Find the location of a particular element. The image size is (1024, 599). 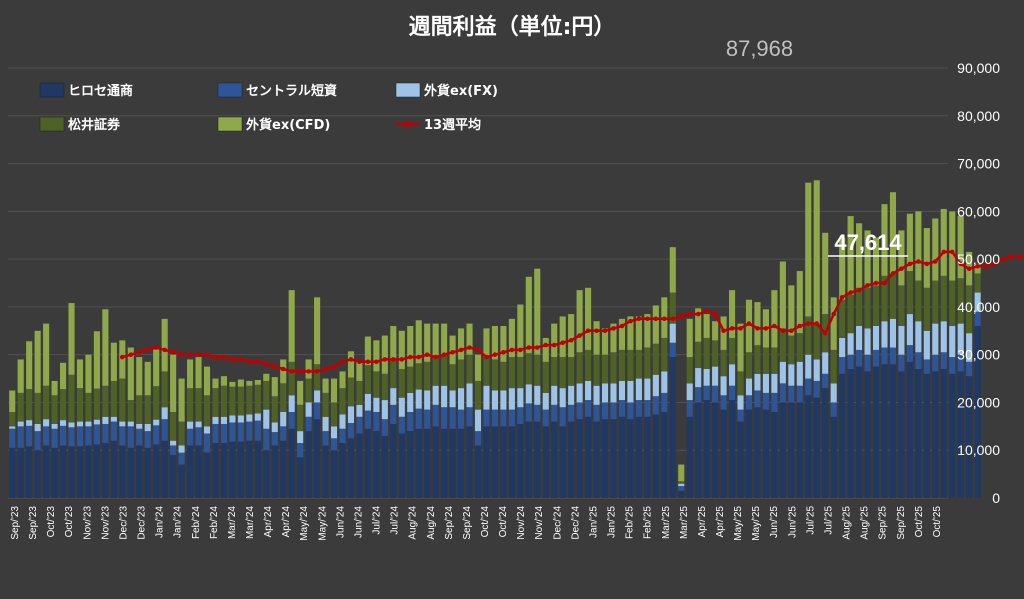

x-tick-label: May/'24 is located at coordinates (322, 523).